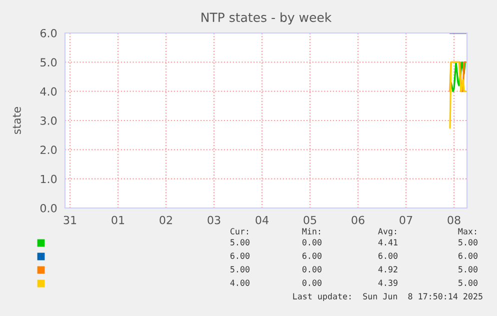 Image resolution: width=497 pixels, height=316 pixels. What do you see at coordinates (388, 269) in the screenshot?
I see `text: 4.92` at bounding box center [388, 269].